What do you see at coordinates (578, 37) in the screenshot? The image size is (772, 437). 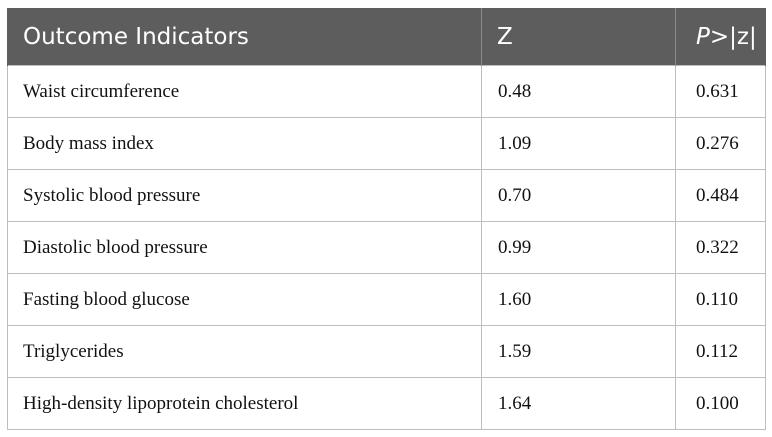 I see `header-z: Z` at bounding box center [578, 37].